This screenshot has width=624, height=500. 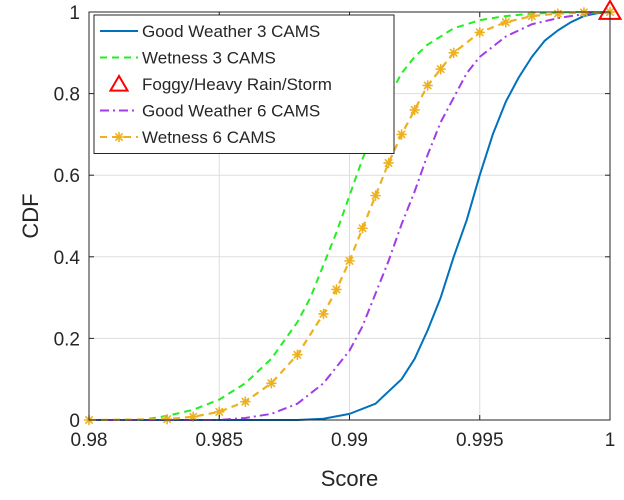 What do you see at coordinates (67, 176) in the screenshot?
I see `y-tick-label: 0.6` at bounding box center [67, 176].